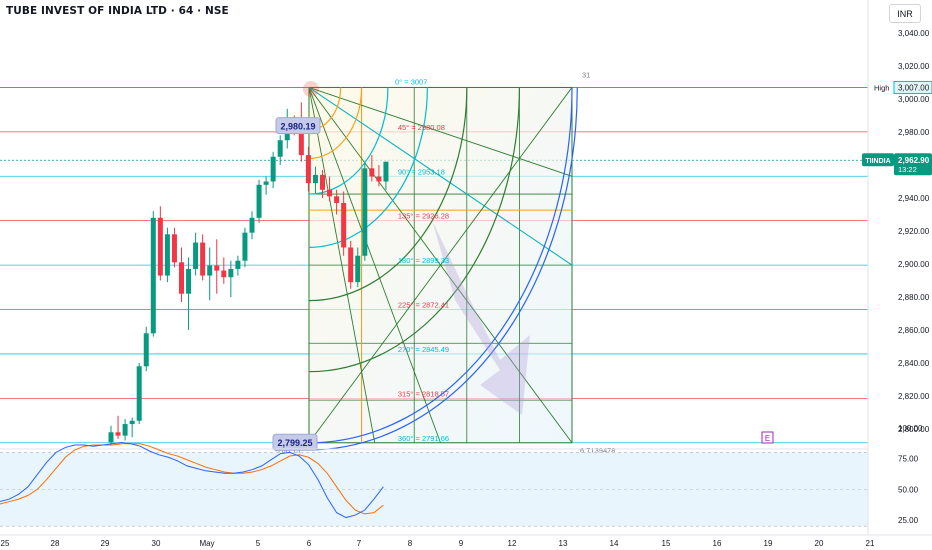 The image size is (932, 550). I want to click on high-tag-value: 3,007.00, so click(914, 87).